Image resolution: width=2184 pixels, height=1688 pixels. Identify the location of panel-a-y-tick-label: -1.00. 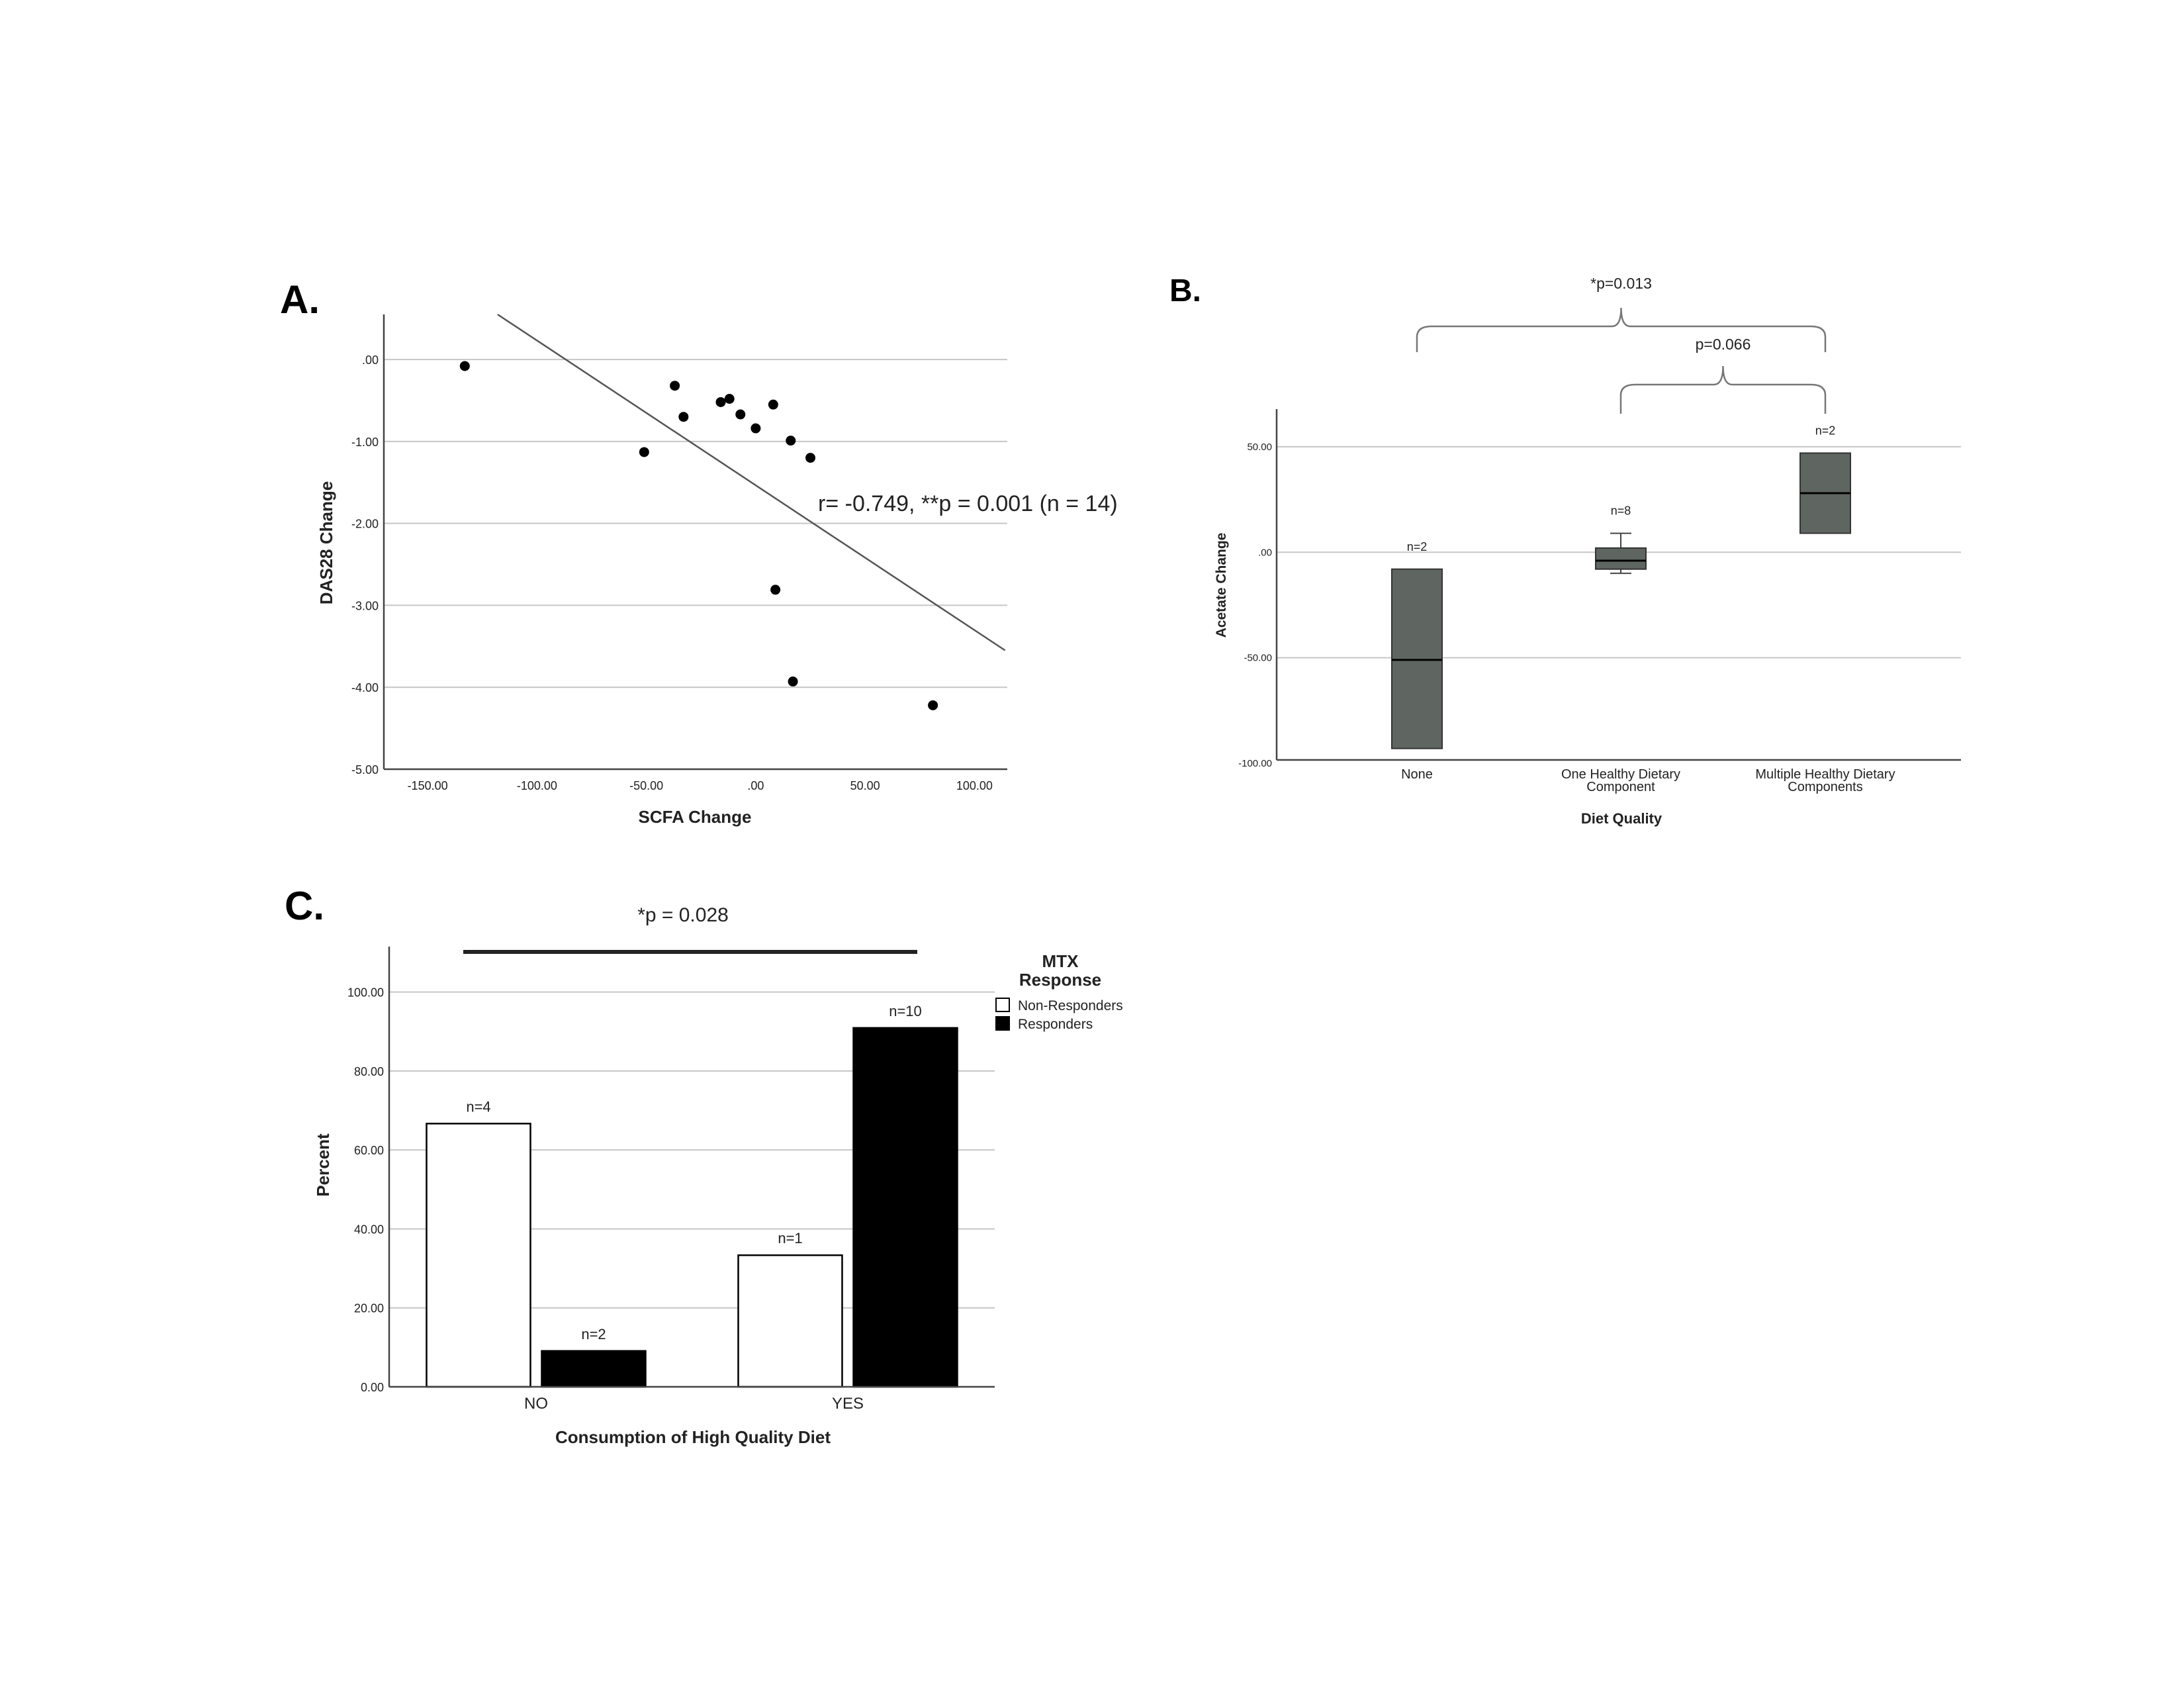
(365, 442).